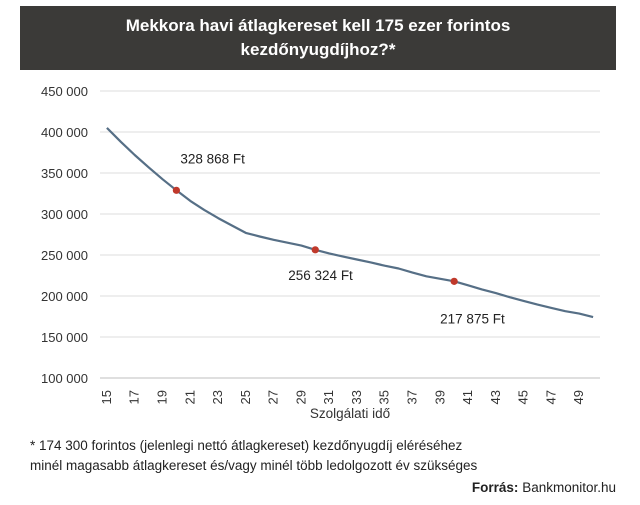 Image resolution: width=640 pixels, height=505 pixels. Describe the element at coordinates (300, 397) in the screenshot. I see `x-tick-label: 29` at that location.